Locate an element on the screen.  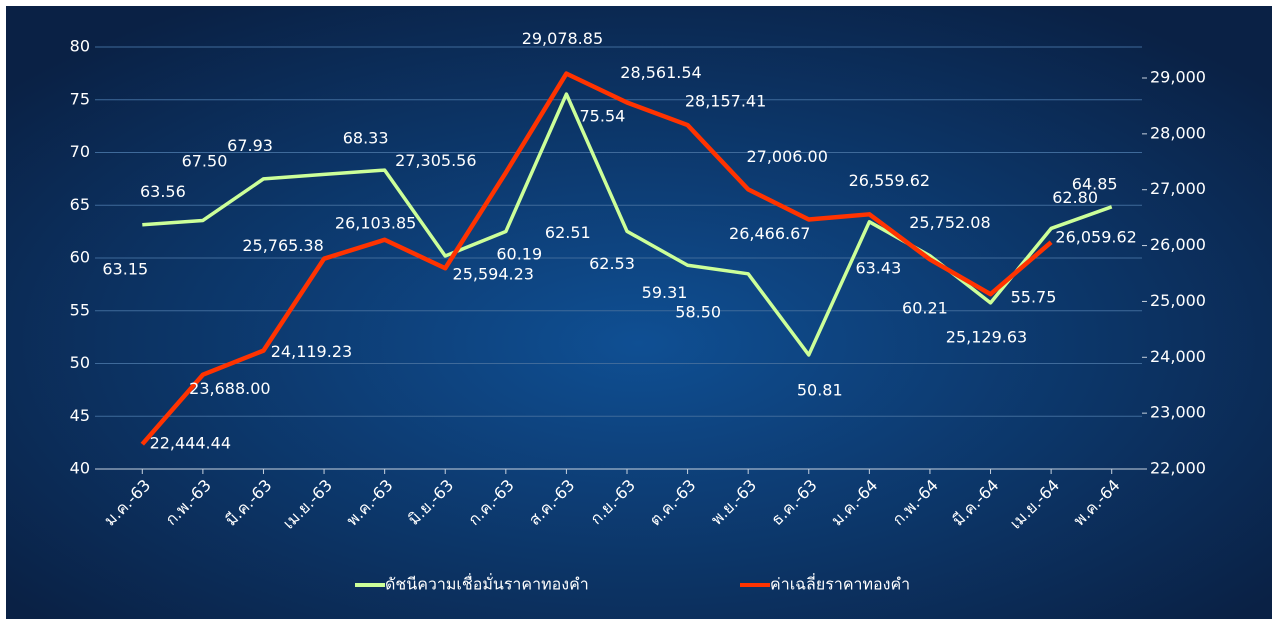
data-label: 26,059.62 is located at coordinates (1095, 237).